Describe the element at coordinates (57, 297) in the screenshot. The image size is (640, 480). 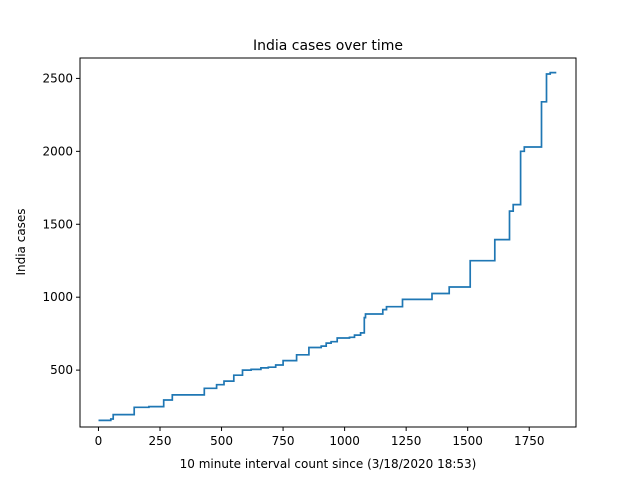
I see `y-tick-label: 1000` at that location.